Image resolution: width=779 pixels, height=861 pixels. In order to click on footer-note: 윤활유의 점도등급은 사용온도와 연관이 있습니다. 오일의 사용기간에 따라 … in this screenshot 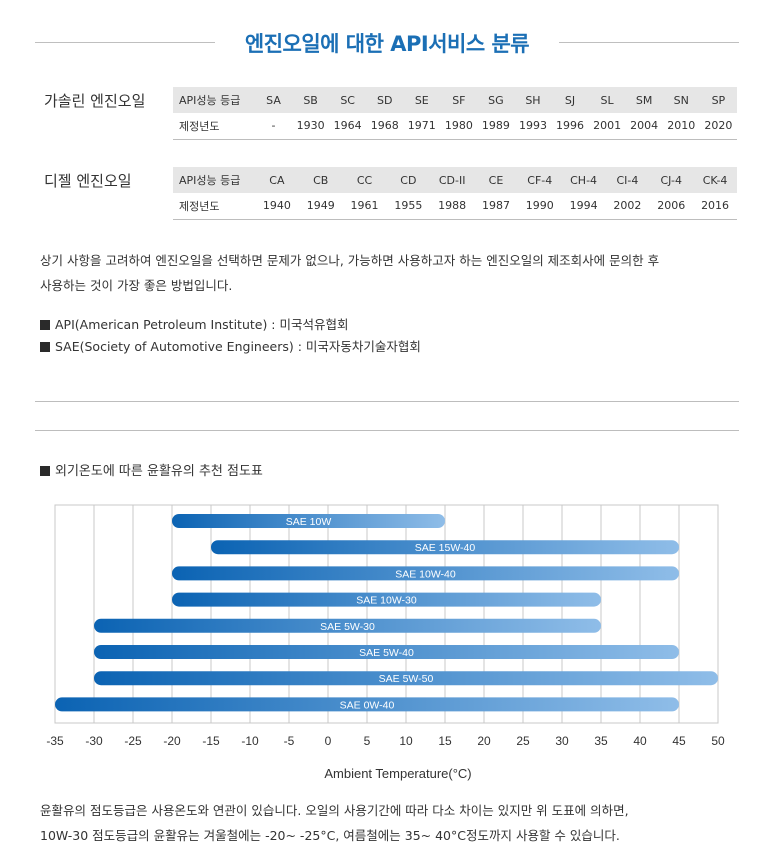, I will do `click(334, 823)`.